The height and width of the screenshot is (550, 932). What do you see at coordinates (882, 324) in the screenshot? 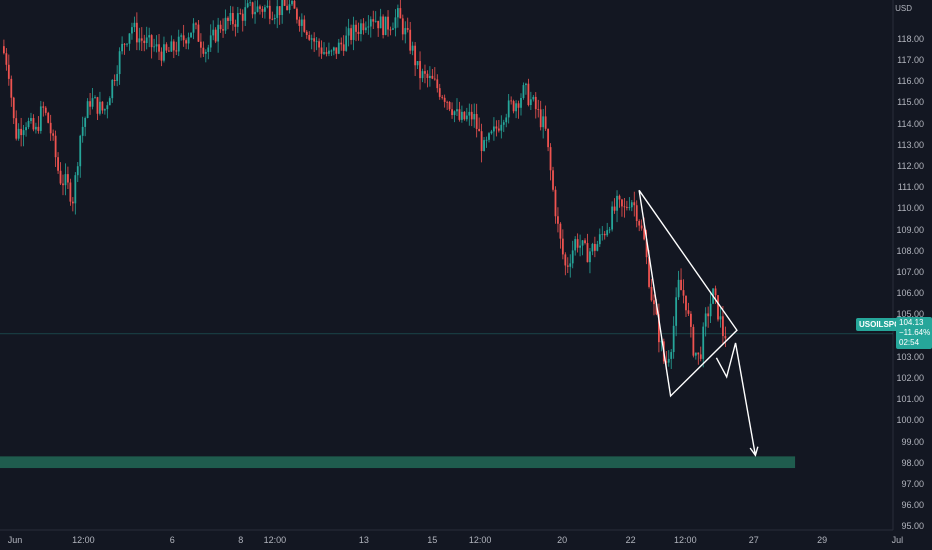
I see `symbol-tag: USOILSPOT` at bounding box center [882, 324].